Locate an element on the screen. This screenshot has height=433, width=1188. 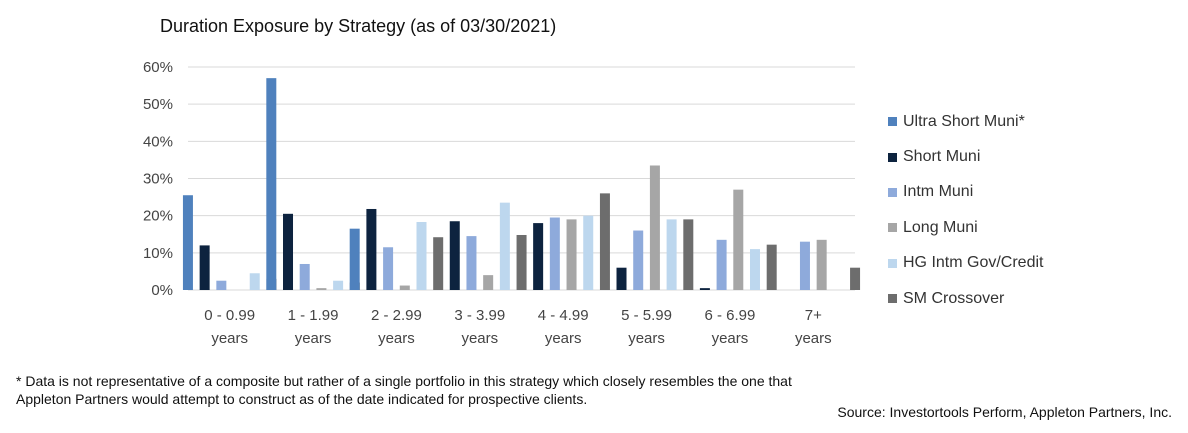
x-tick-label: 6 - 6.99 is located at coordinates (730, 315).